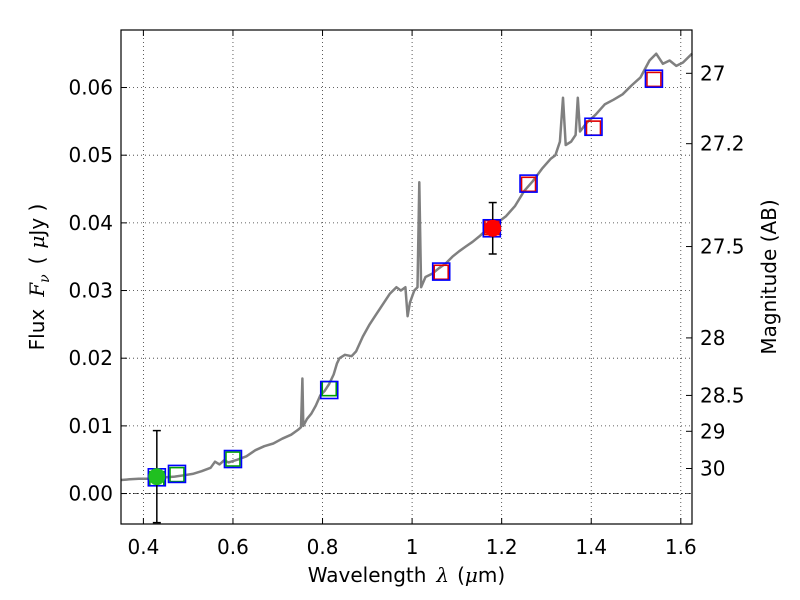  Describe the element at coordinates (37, 242) in the screenshot. I see `y-axis-unit-mu: μ` at that location.